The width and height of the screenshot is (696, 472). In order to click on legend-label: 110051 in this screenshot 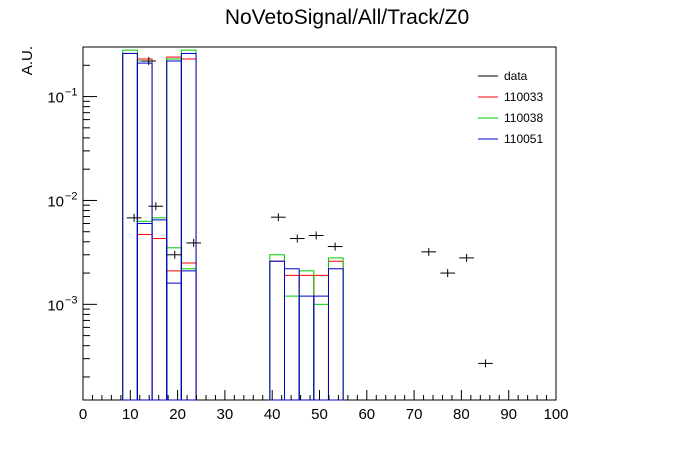, I will do `click(523, 139)`.